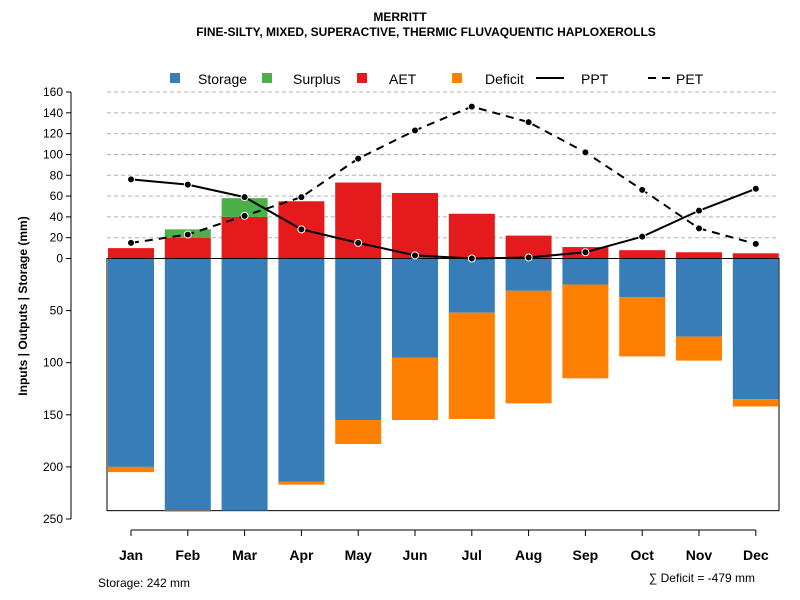 This screenshot has width=800, height=600. Describe the element at coordinates (443, 219) in the screenshot. I see `ppt-line` at that location.